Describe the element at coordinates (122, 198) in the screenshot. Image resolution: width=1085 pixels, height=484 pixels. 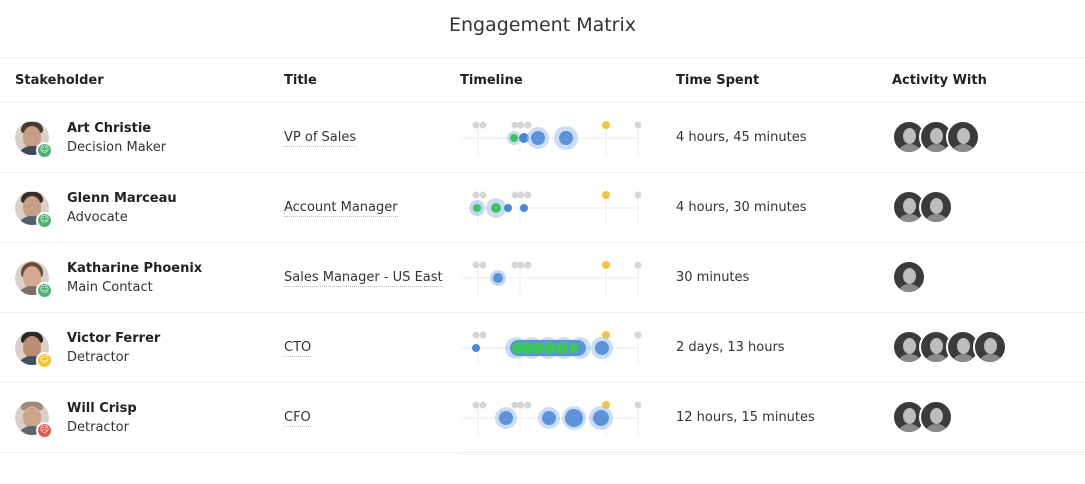
I see `stakeholder-name: Glenn Marceau` at that location.